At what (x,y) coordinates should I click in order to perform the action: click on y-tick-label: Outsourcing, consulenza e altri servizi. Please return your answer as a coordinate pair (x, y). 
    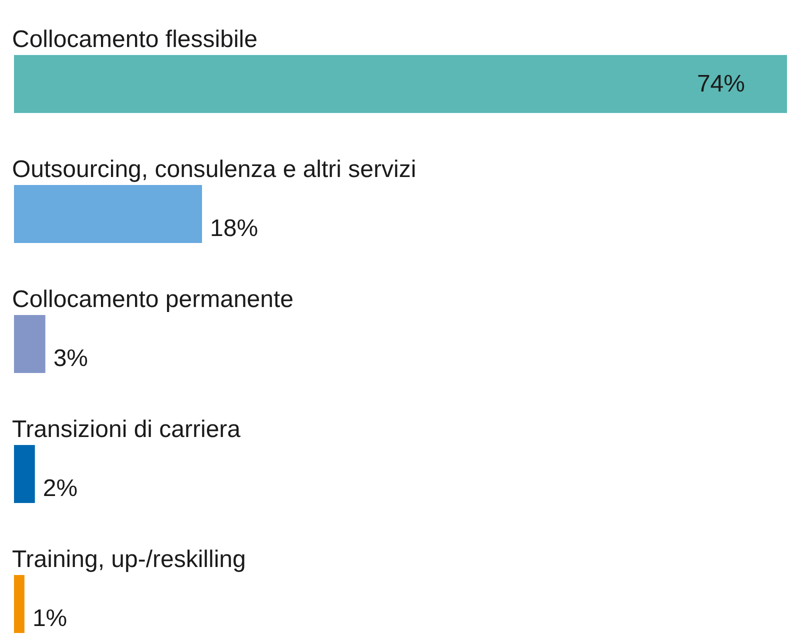
    Looking at the image, I should click on (214, 169).